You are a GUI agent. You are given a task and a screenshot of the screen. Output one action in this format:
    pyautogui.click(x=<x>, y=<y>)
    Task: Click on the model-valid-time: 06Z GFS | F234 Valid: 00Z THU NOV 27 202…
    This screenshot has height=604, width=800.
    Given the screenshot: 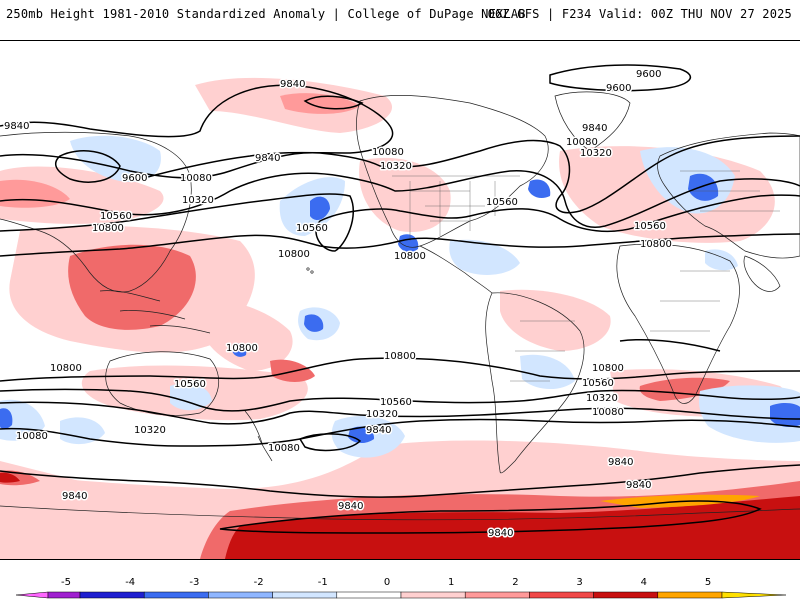 What is the action you would take?
    pyautogui.click(x=639, y=14)
    